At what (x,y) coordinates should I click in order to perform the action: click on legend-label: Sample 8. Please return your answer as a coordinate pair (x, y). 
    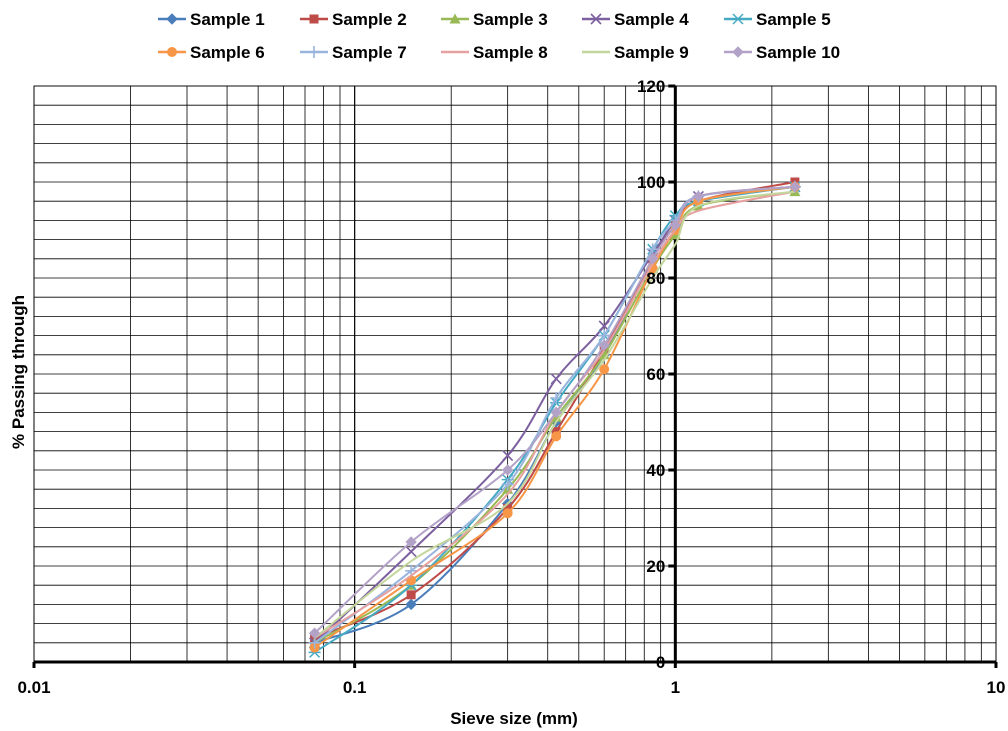
    Looking at the image, I should click on (510, 52).